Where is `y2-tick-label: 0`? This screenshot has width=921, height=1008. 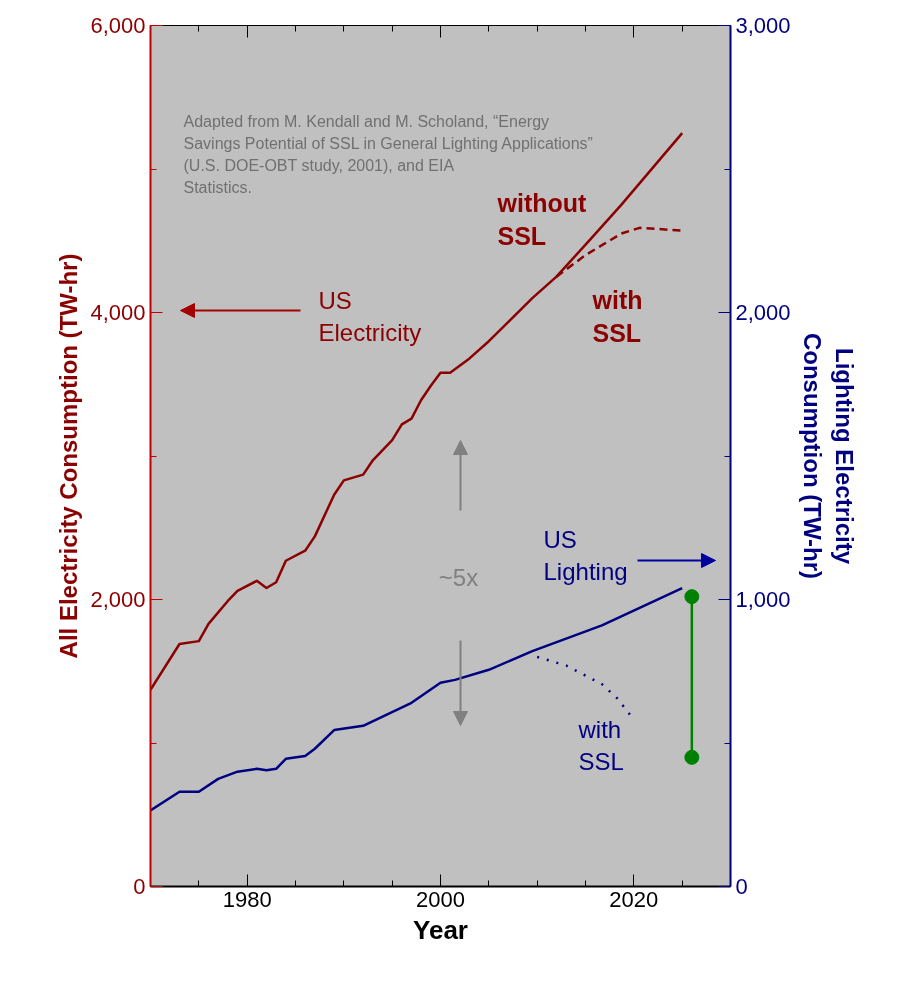 y2-tick-label: 0 is located at coordinates (741, 886).